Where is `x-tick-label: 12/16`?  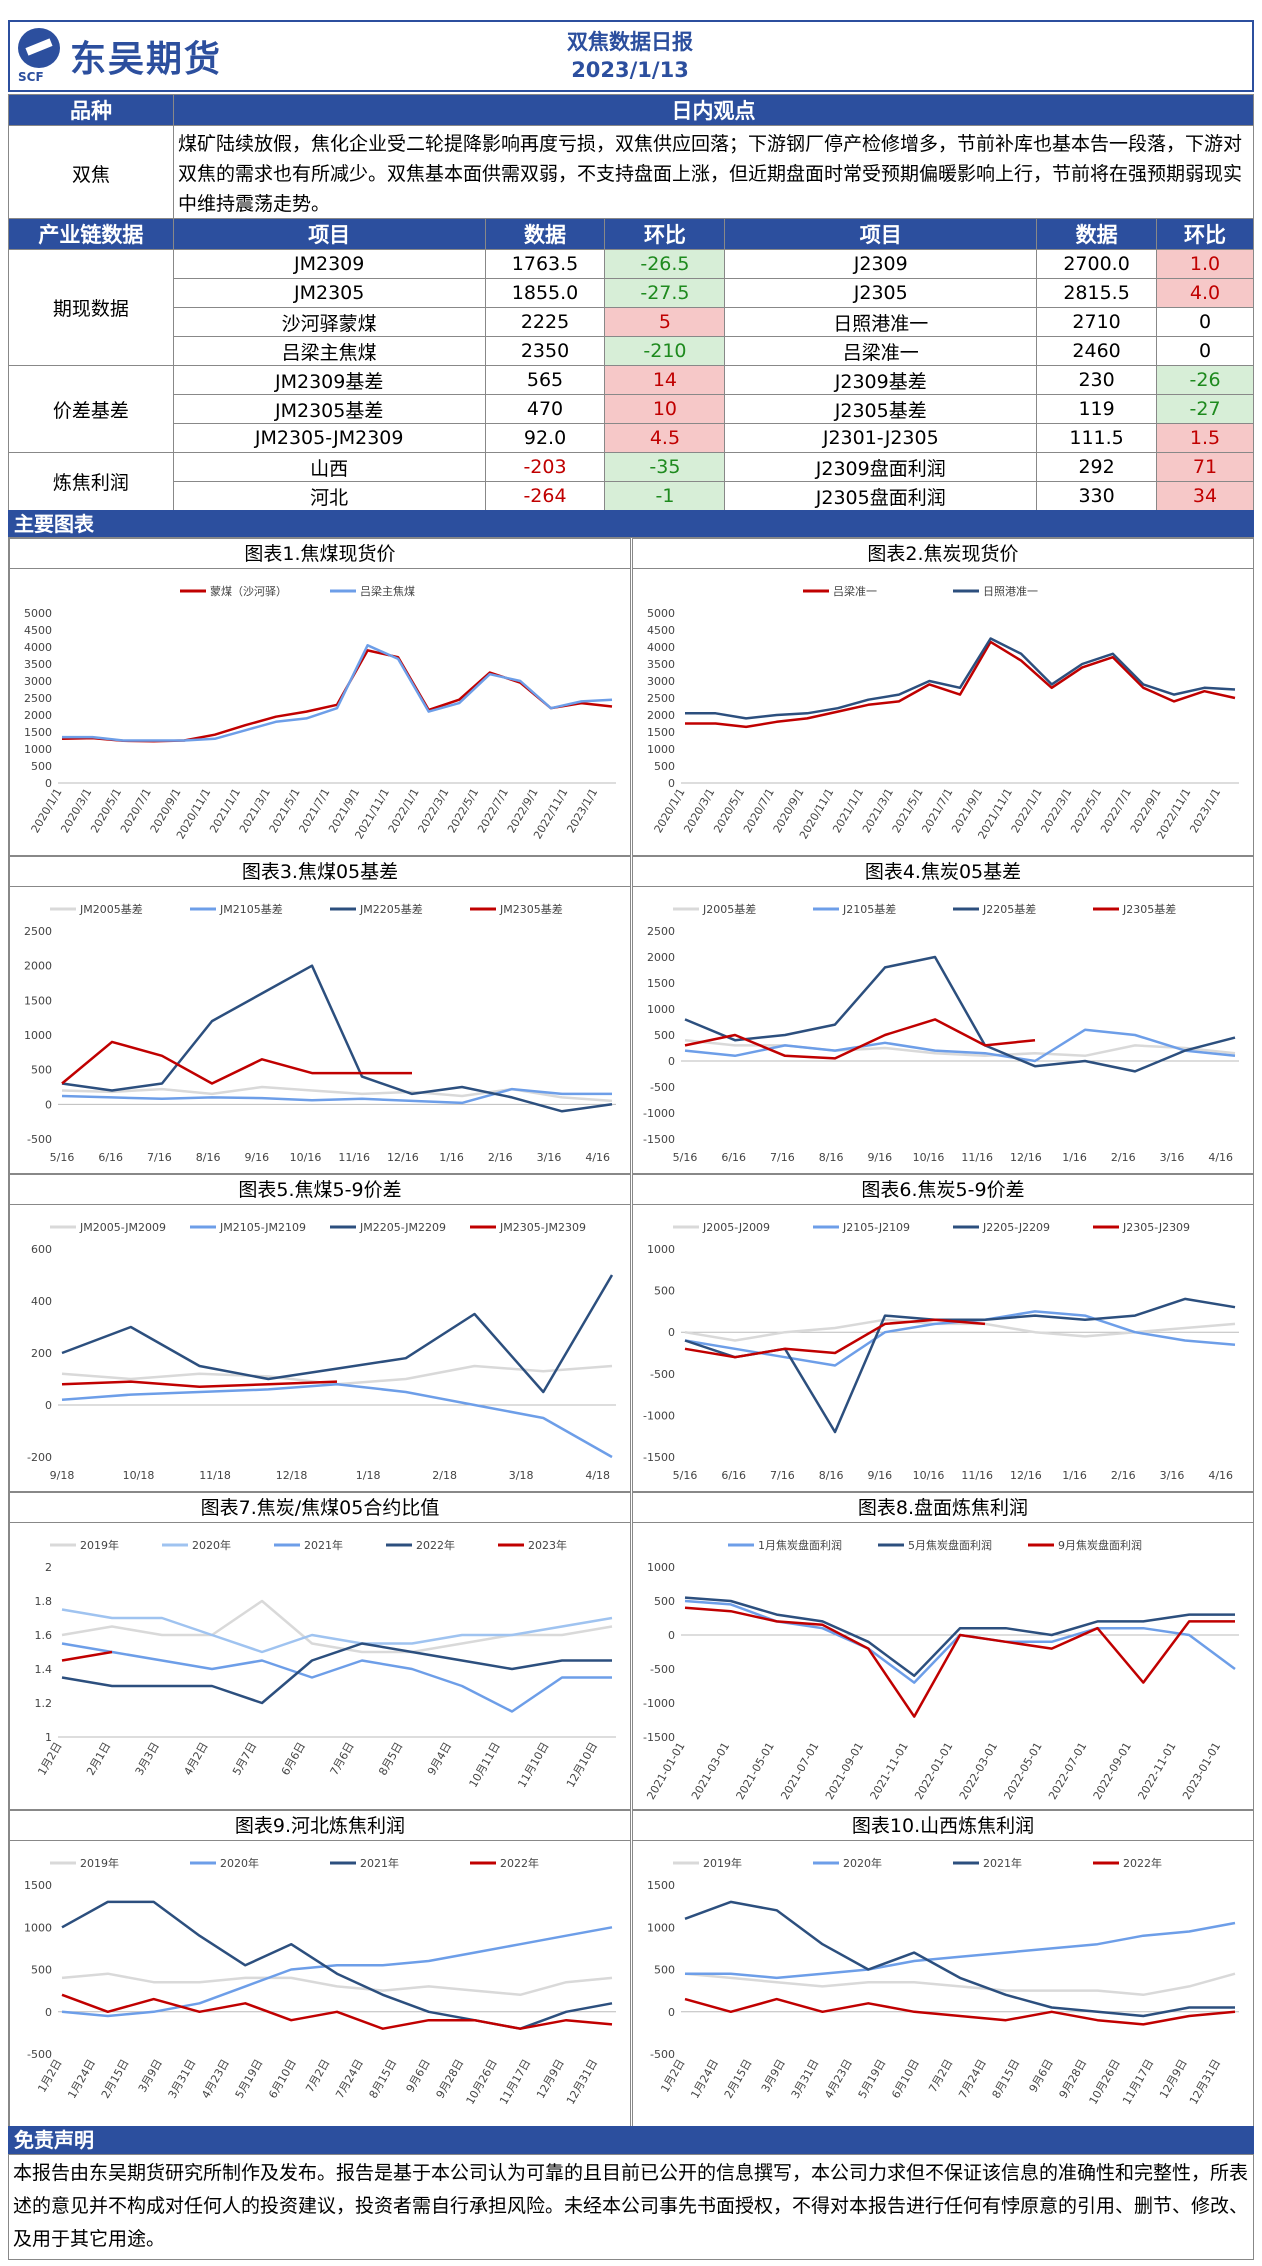
x-tick-label: 12/16 is located at coordinates (1026, 1475).